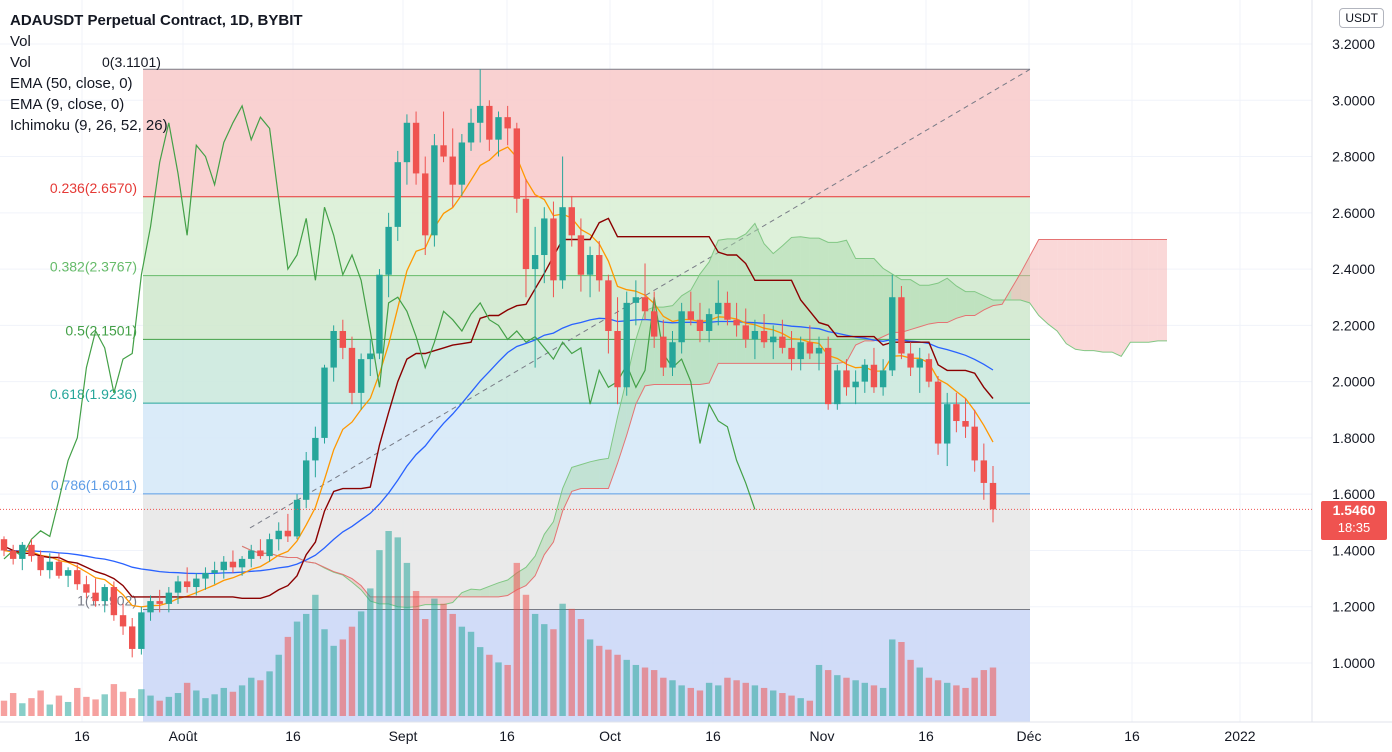  I want to click on price-tick-label: 1.2000, so click(1353, 607).